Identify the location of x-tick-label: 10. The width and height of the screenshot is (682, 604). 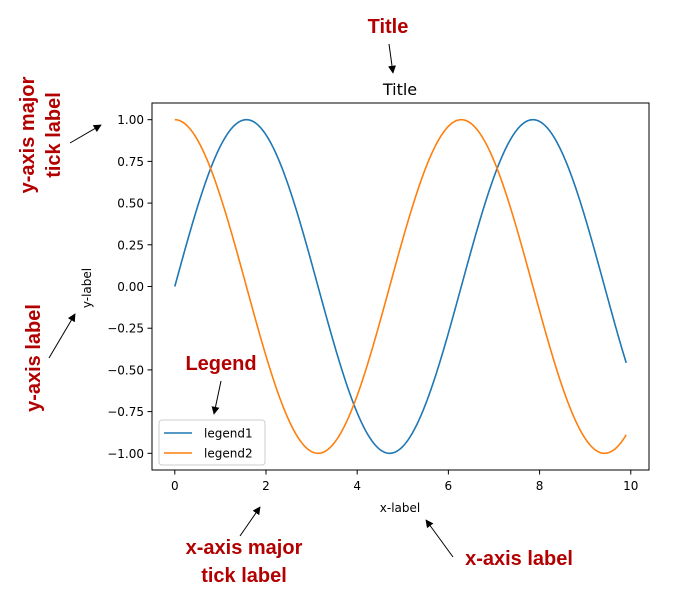
(630, 486).